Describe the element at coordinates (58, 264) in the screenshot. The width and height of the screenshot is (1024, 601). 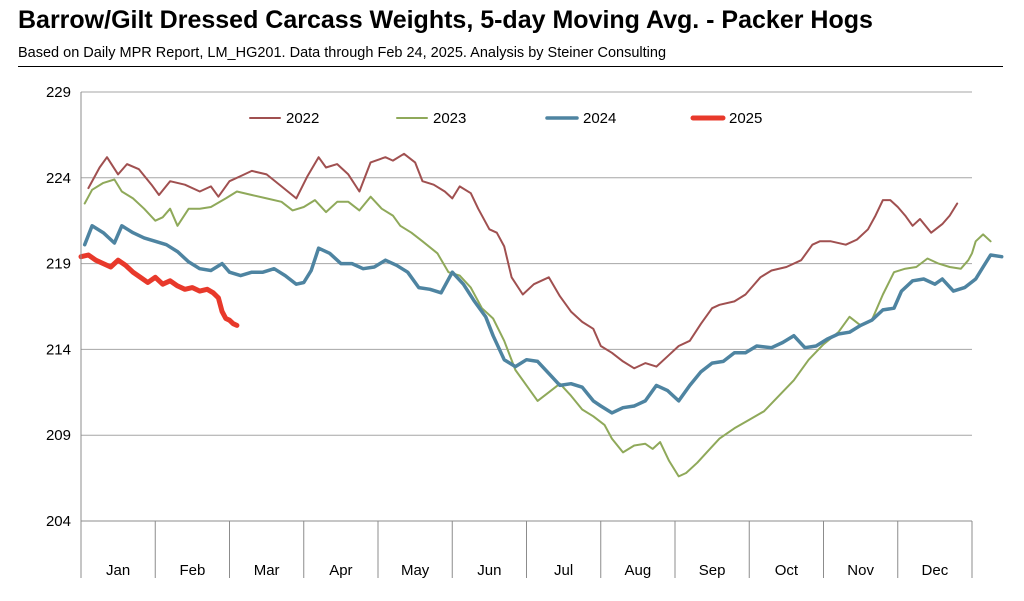
I see `y-tick-label: 219` at that location.